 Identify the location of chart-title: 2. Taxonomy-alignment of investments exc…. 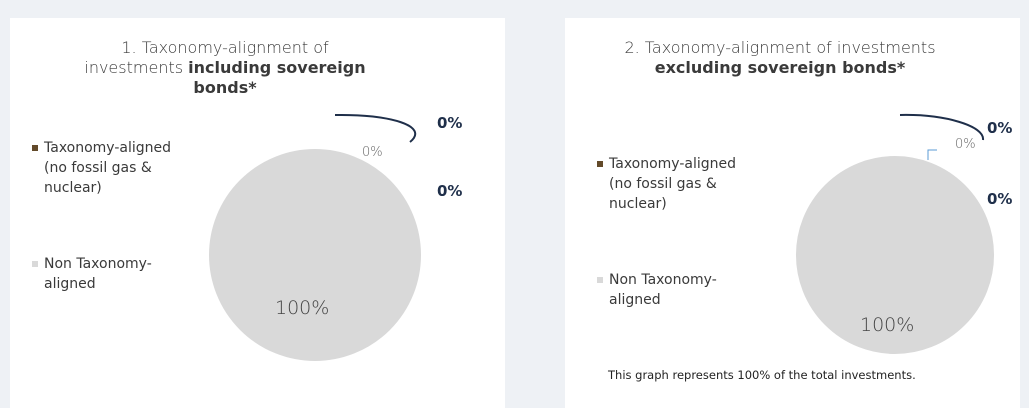
(780, 58).